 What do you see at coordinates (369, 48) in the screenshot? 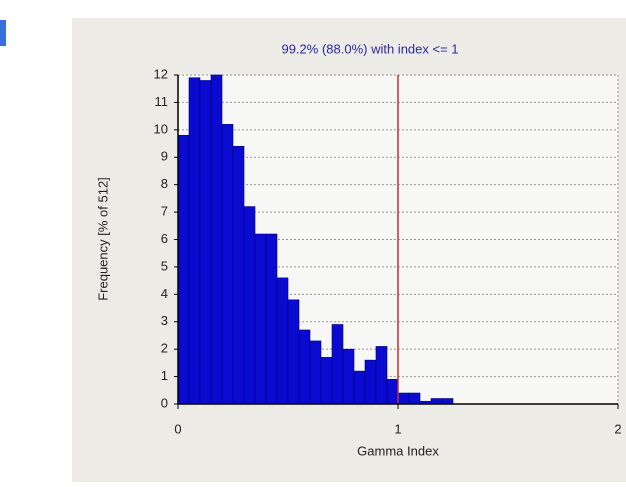
I see `chart-title: 99.2% (88.0%) with index <= 1` at bounding box center [369, 48].